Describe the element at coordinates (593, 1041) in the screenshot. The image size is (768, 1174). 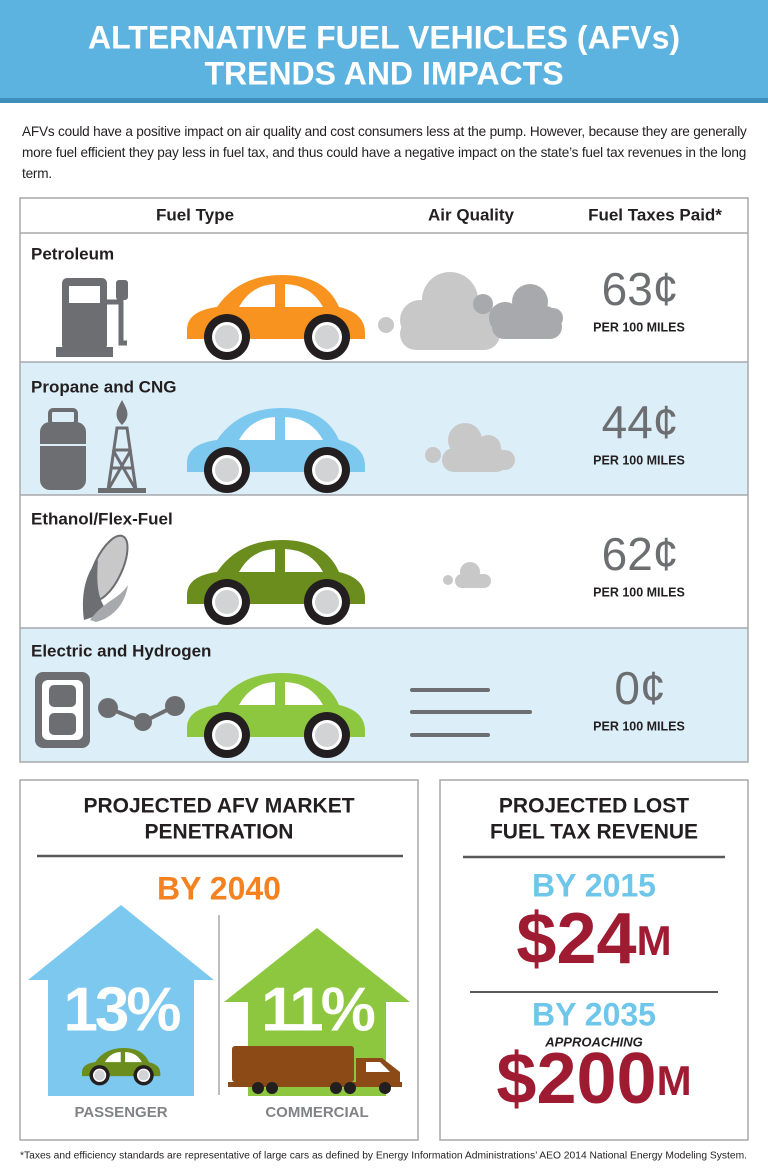
I see `revenue-note: APPROACHING` at that location.